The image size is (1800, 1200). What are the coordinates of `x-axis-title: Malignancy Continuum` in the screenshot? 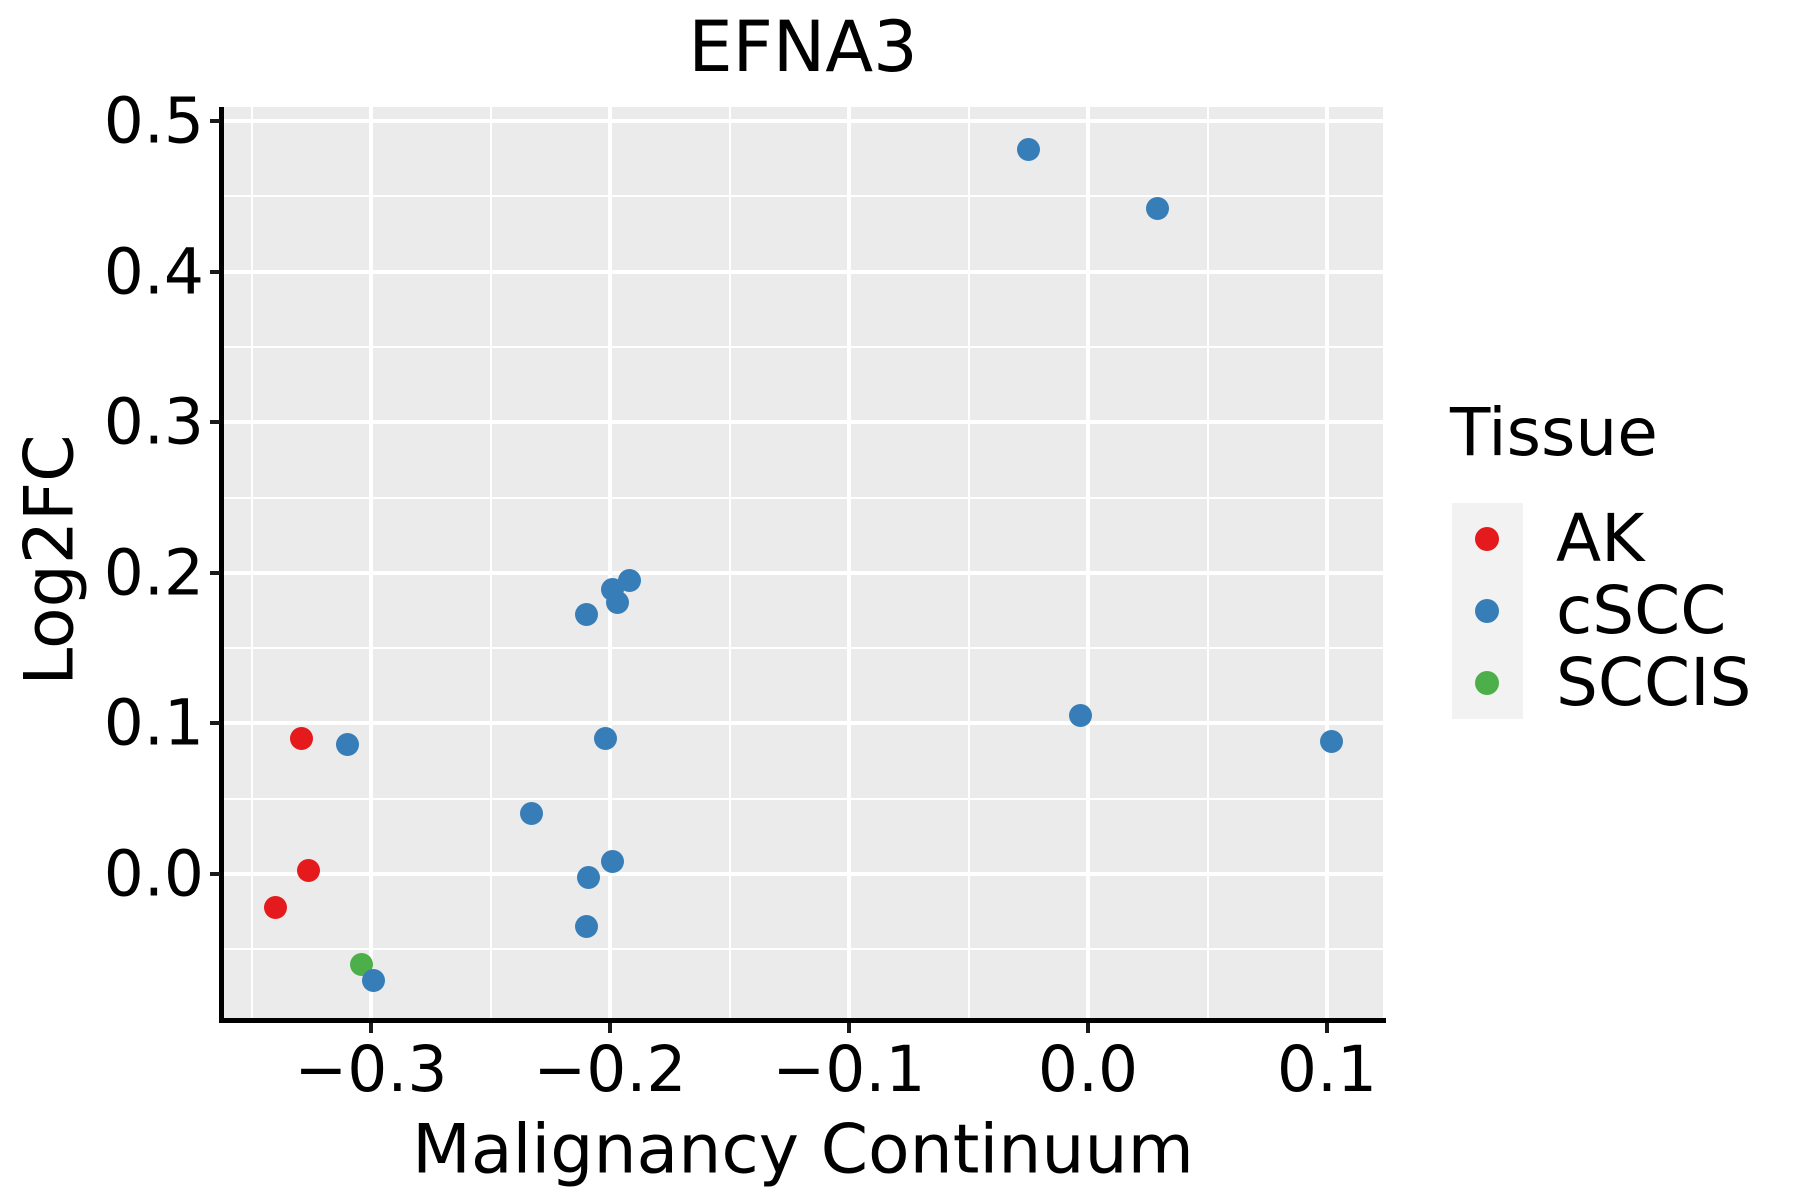 It's located at (803, 1150).